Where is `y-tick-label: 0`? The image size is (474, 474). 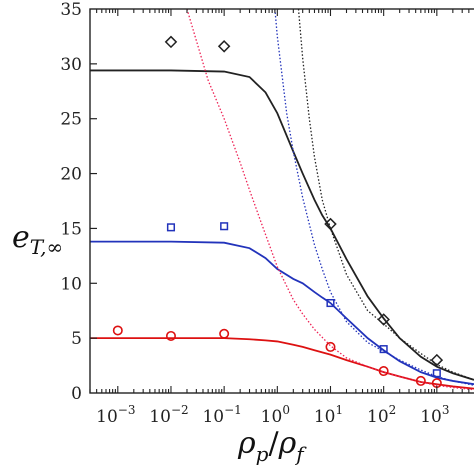
y-tick-label: 0 is located at coordinates (76, 394).